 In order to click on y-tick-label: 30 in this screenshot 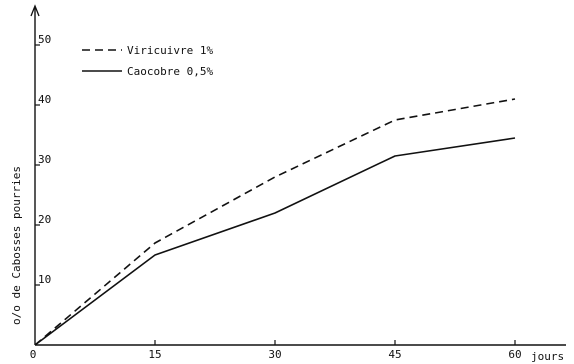, I will do `click(44, 159)`.